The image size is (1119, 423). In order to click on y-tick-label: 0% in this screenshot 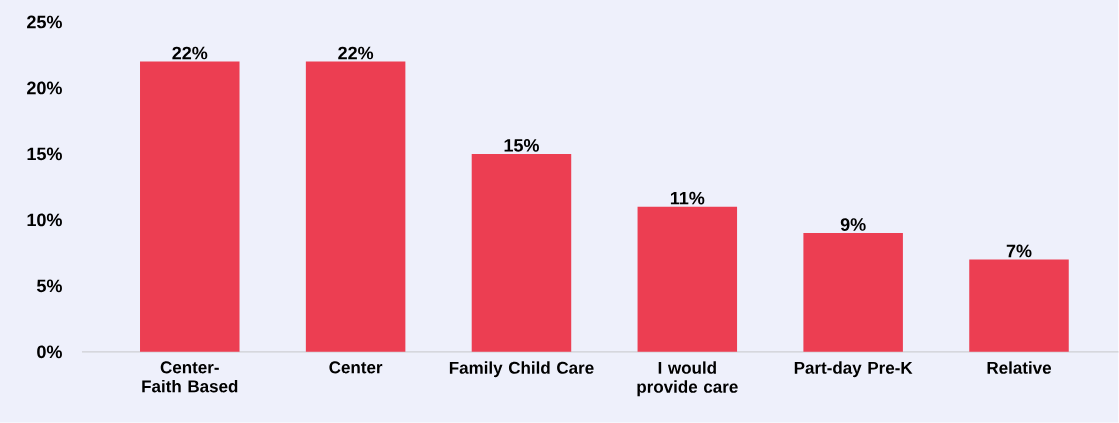, I will do `click(49, 352)`.